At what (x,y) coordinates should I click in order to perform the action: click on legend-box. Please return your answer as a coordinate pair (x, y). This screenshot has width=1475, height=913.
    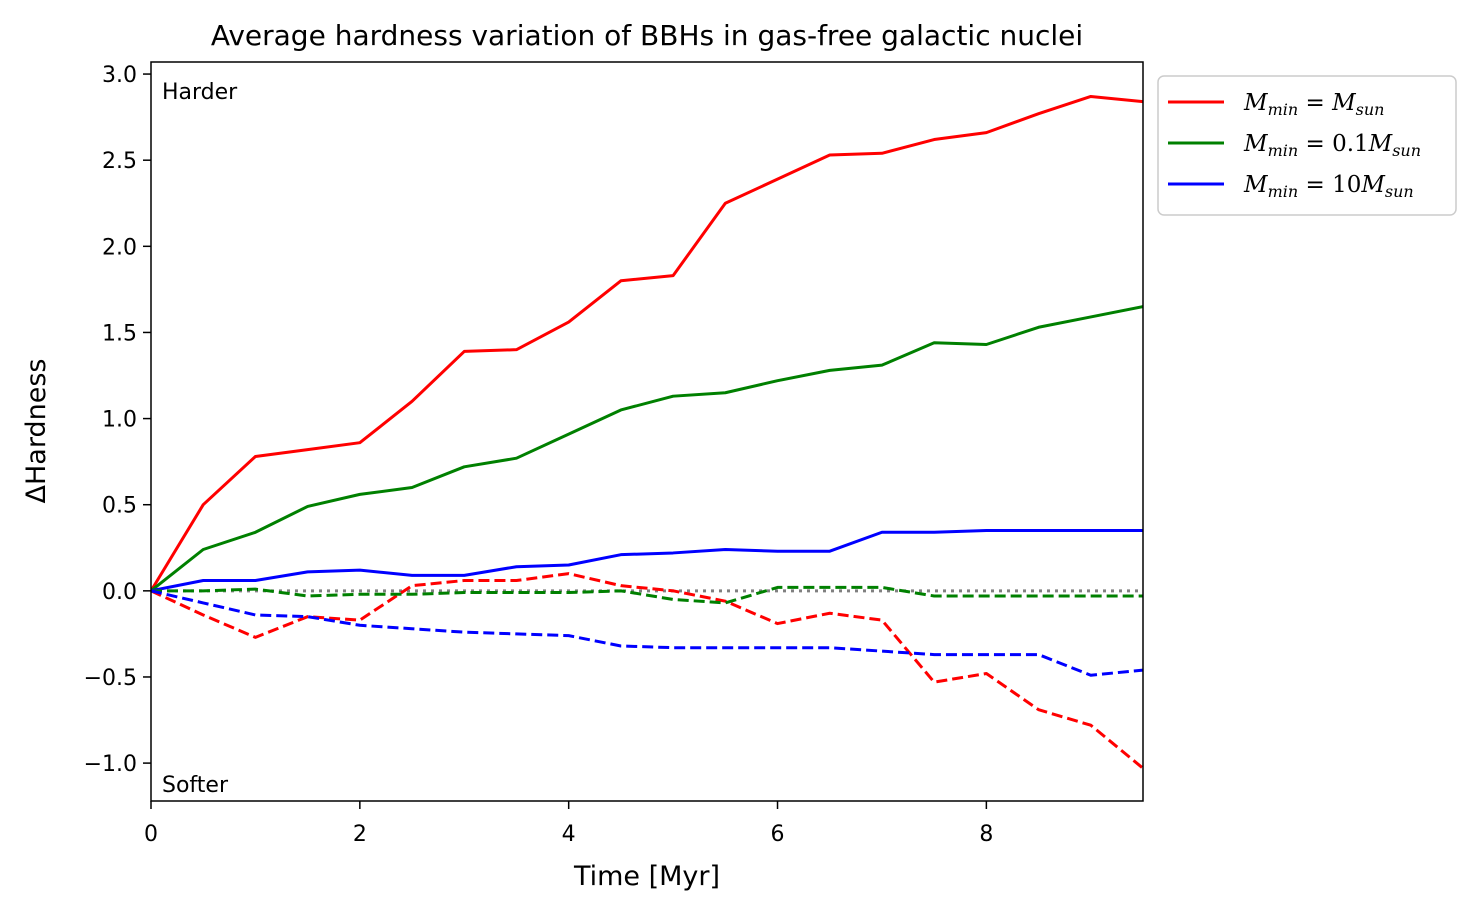
    Looking at the image, I should click on (1307, 145).